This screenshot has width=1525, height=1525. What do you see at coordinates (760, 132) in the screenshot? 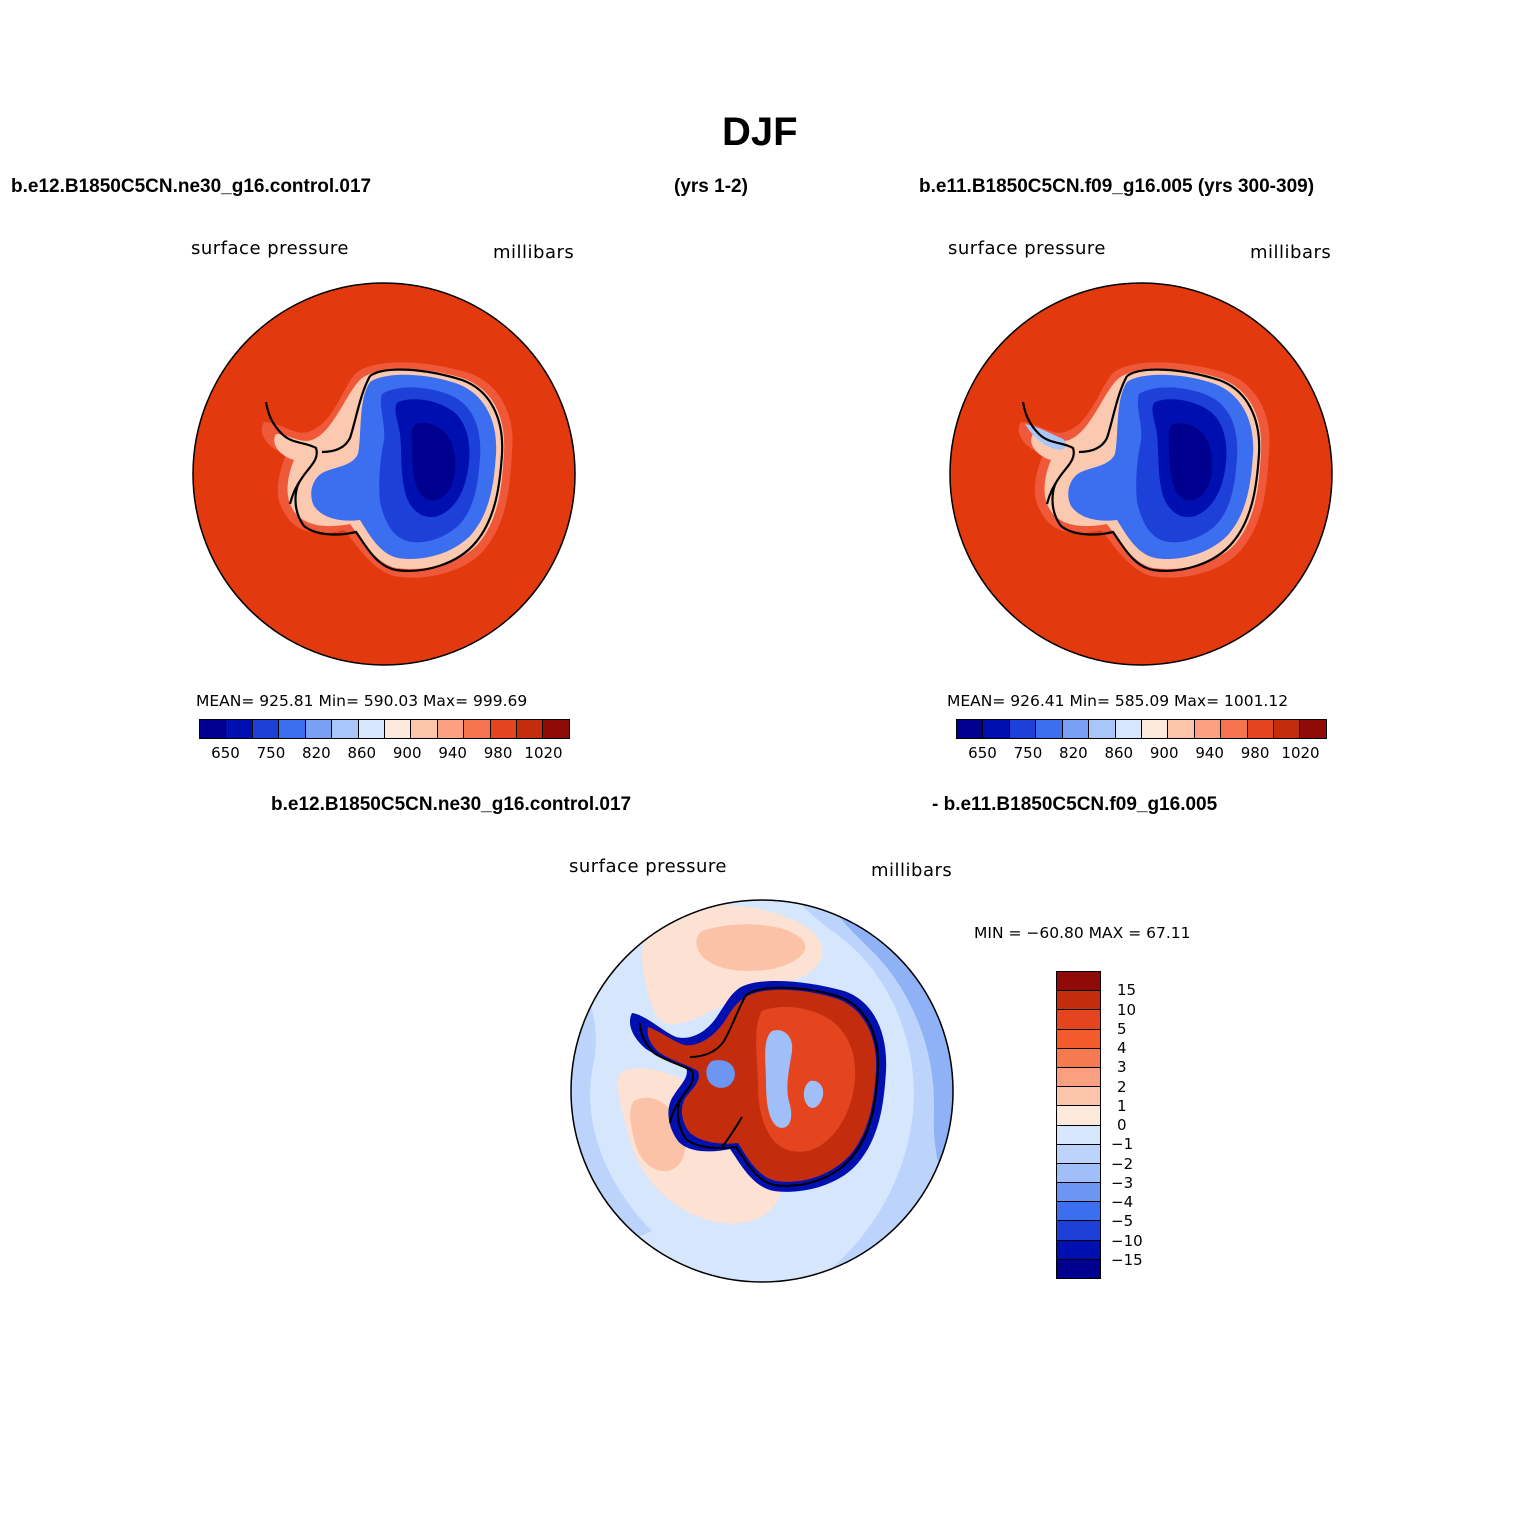
I see `page-title: DJF` at bounding box center [760, 132].